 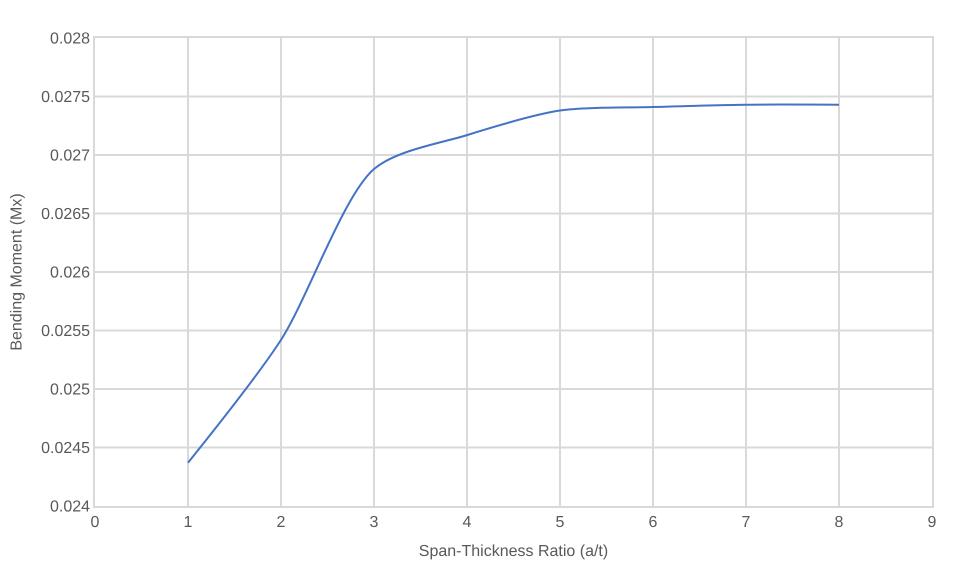 What do you see at coordinates (932, 522) in the screenshot?
I see `x-tick-label: 9` at bounding box center [932, 522].